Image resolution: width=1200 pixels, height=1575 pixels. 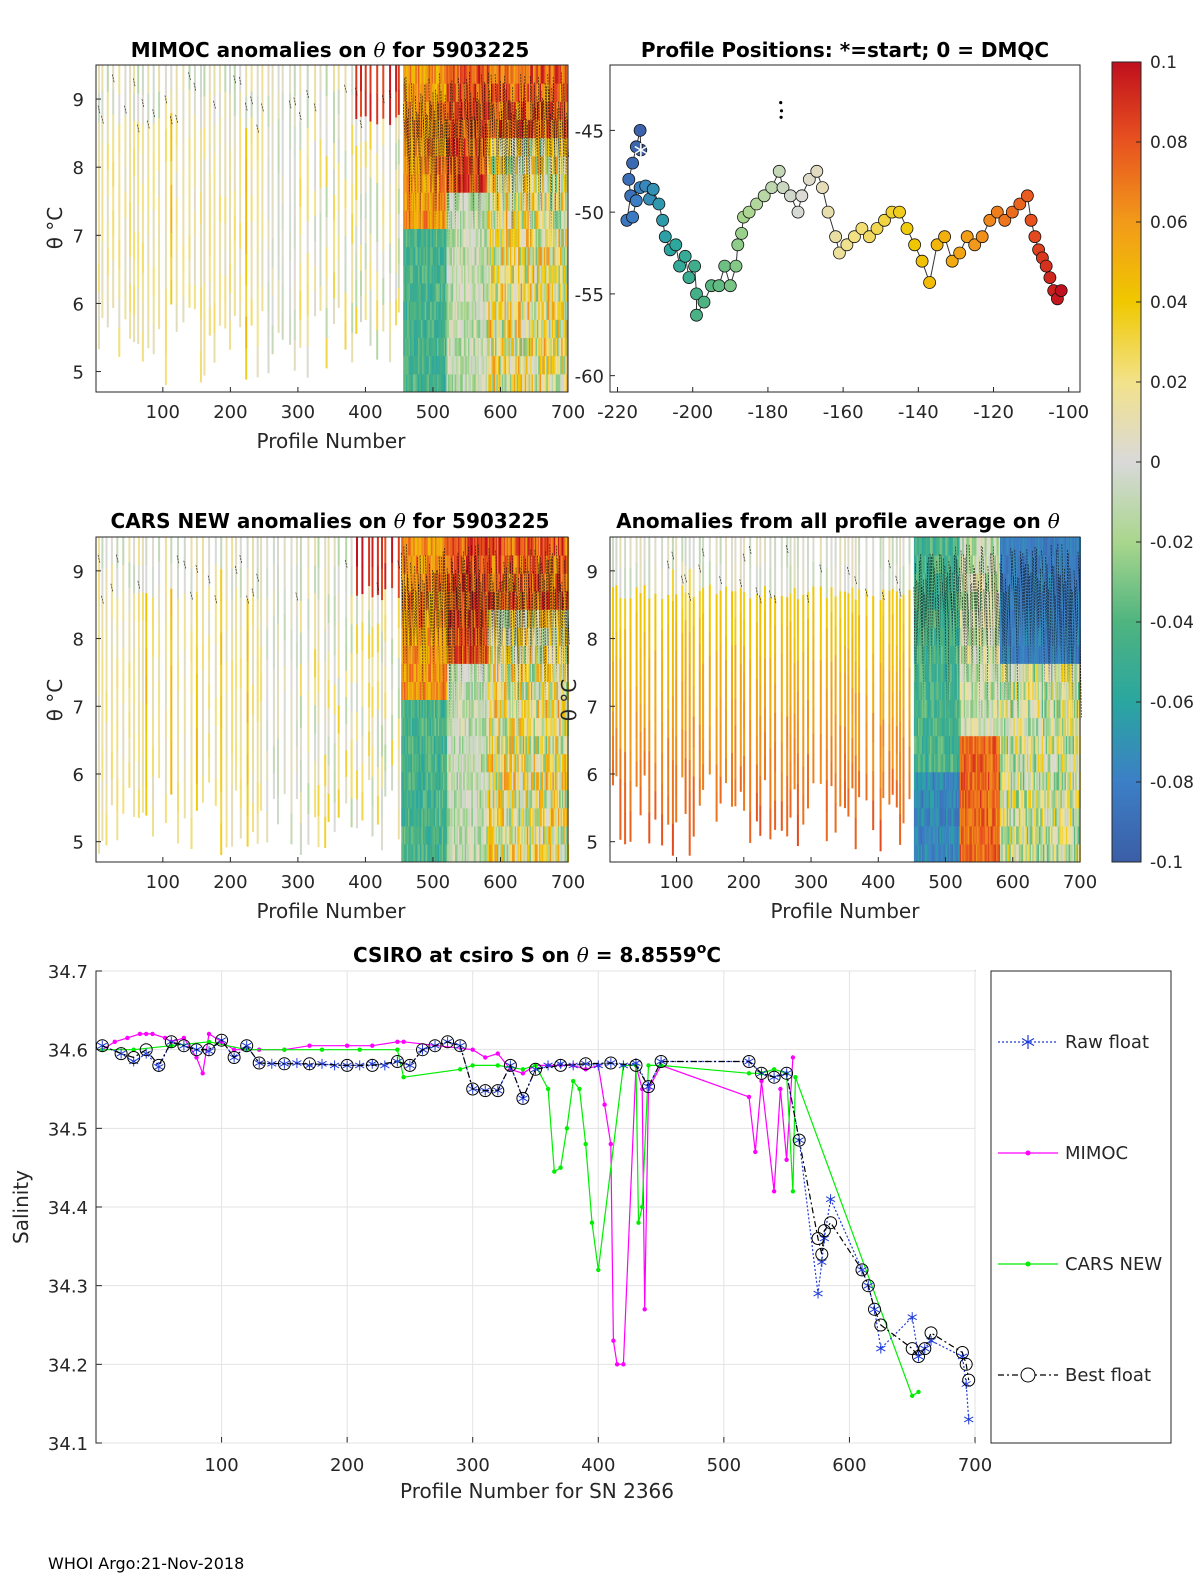 I want to click on positions-title: Profile Positions: *=start; 0 = DMQC, so click(x=845, y=50).